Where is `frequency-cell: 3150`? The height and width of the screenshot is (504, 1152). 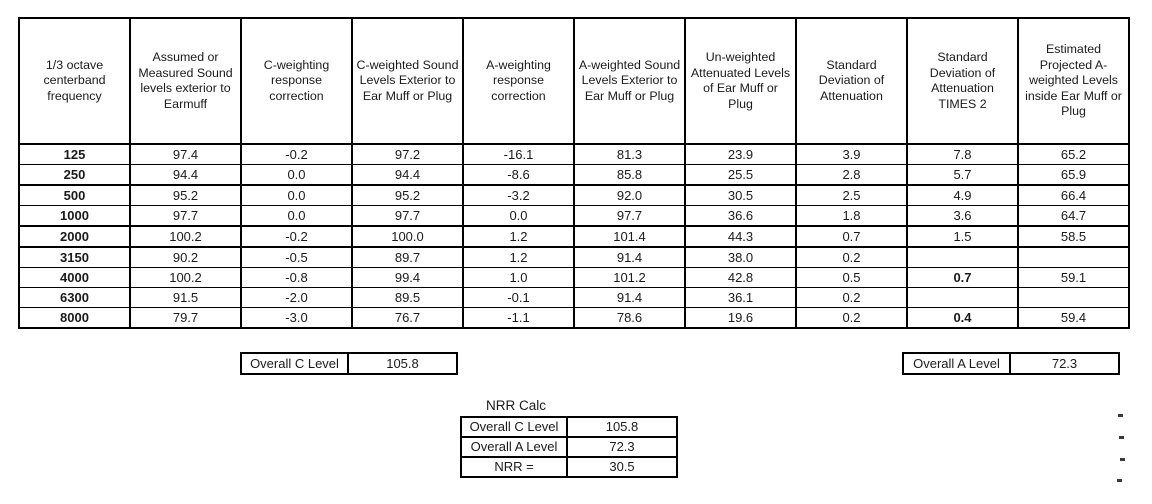 frequency-cell: 3150 is located at coordinates (74, 257).